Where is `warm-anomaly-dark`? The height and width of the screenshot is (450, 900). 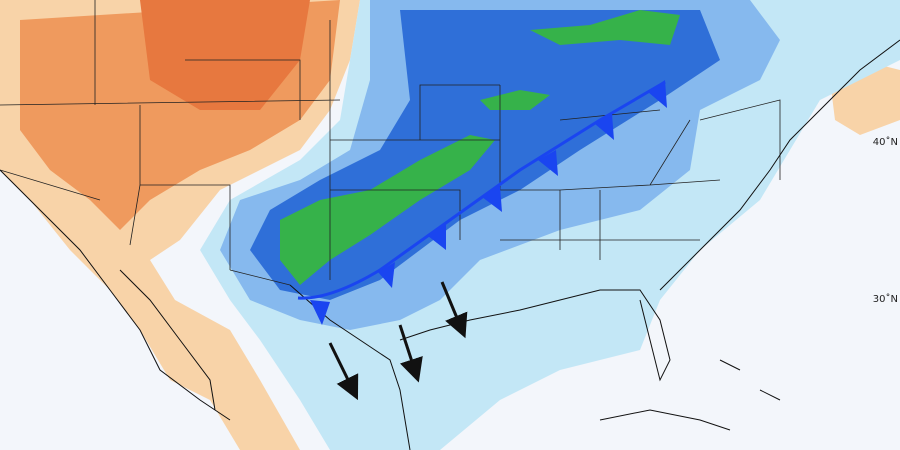 warm-anomaly-dark is located at coordinates (225, 55).